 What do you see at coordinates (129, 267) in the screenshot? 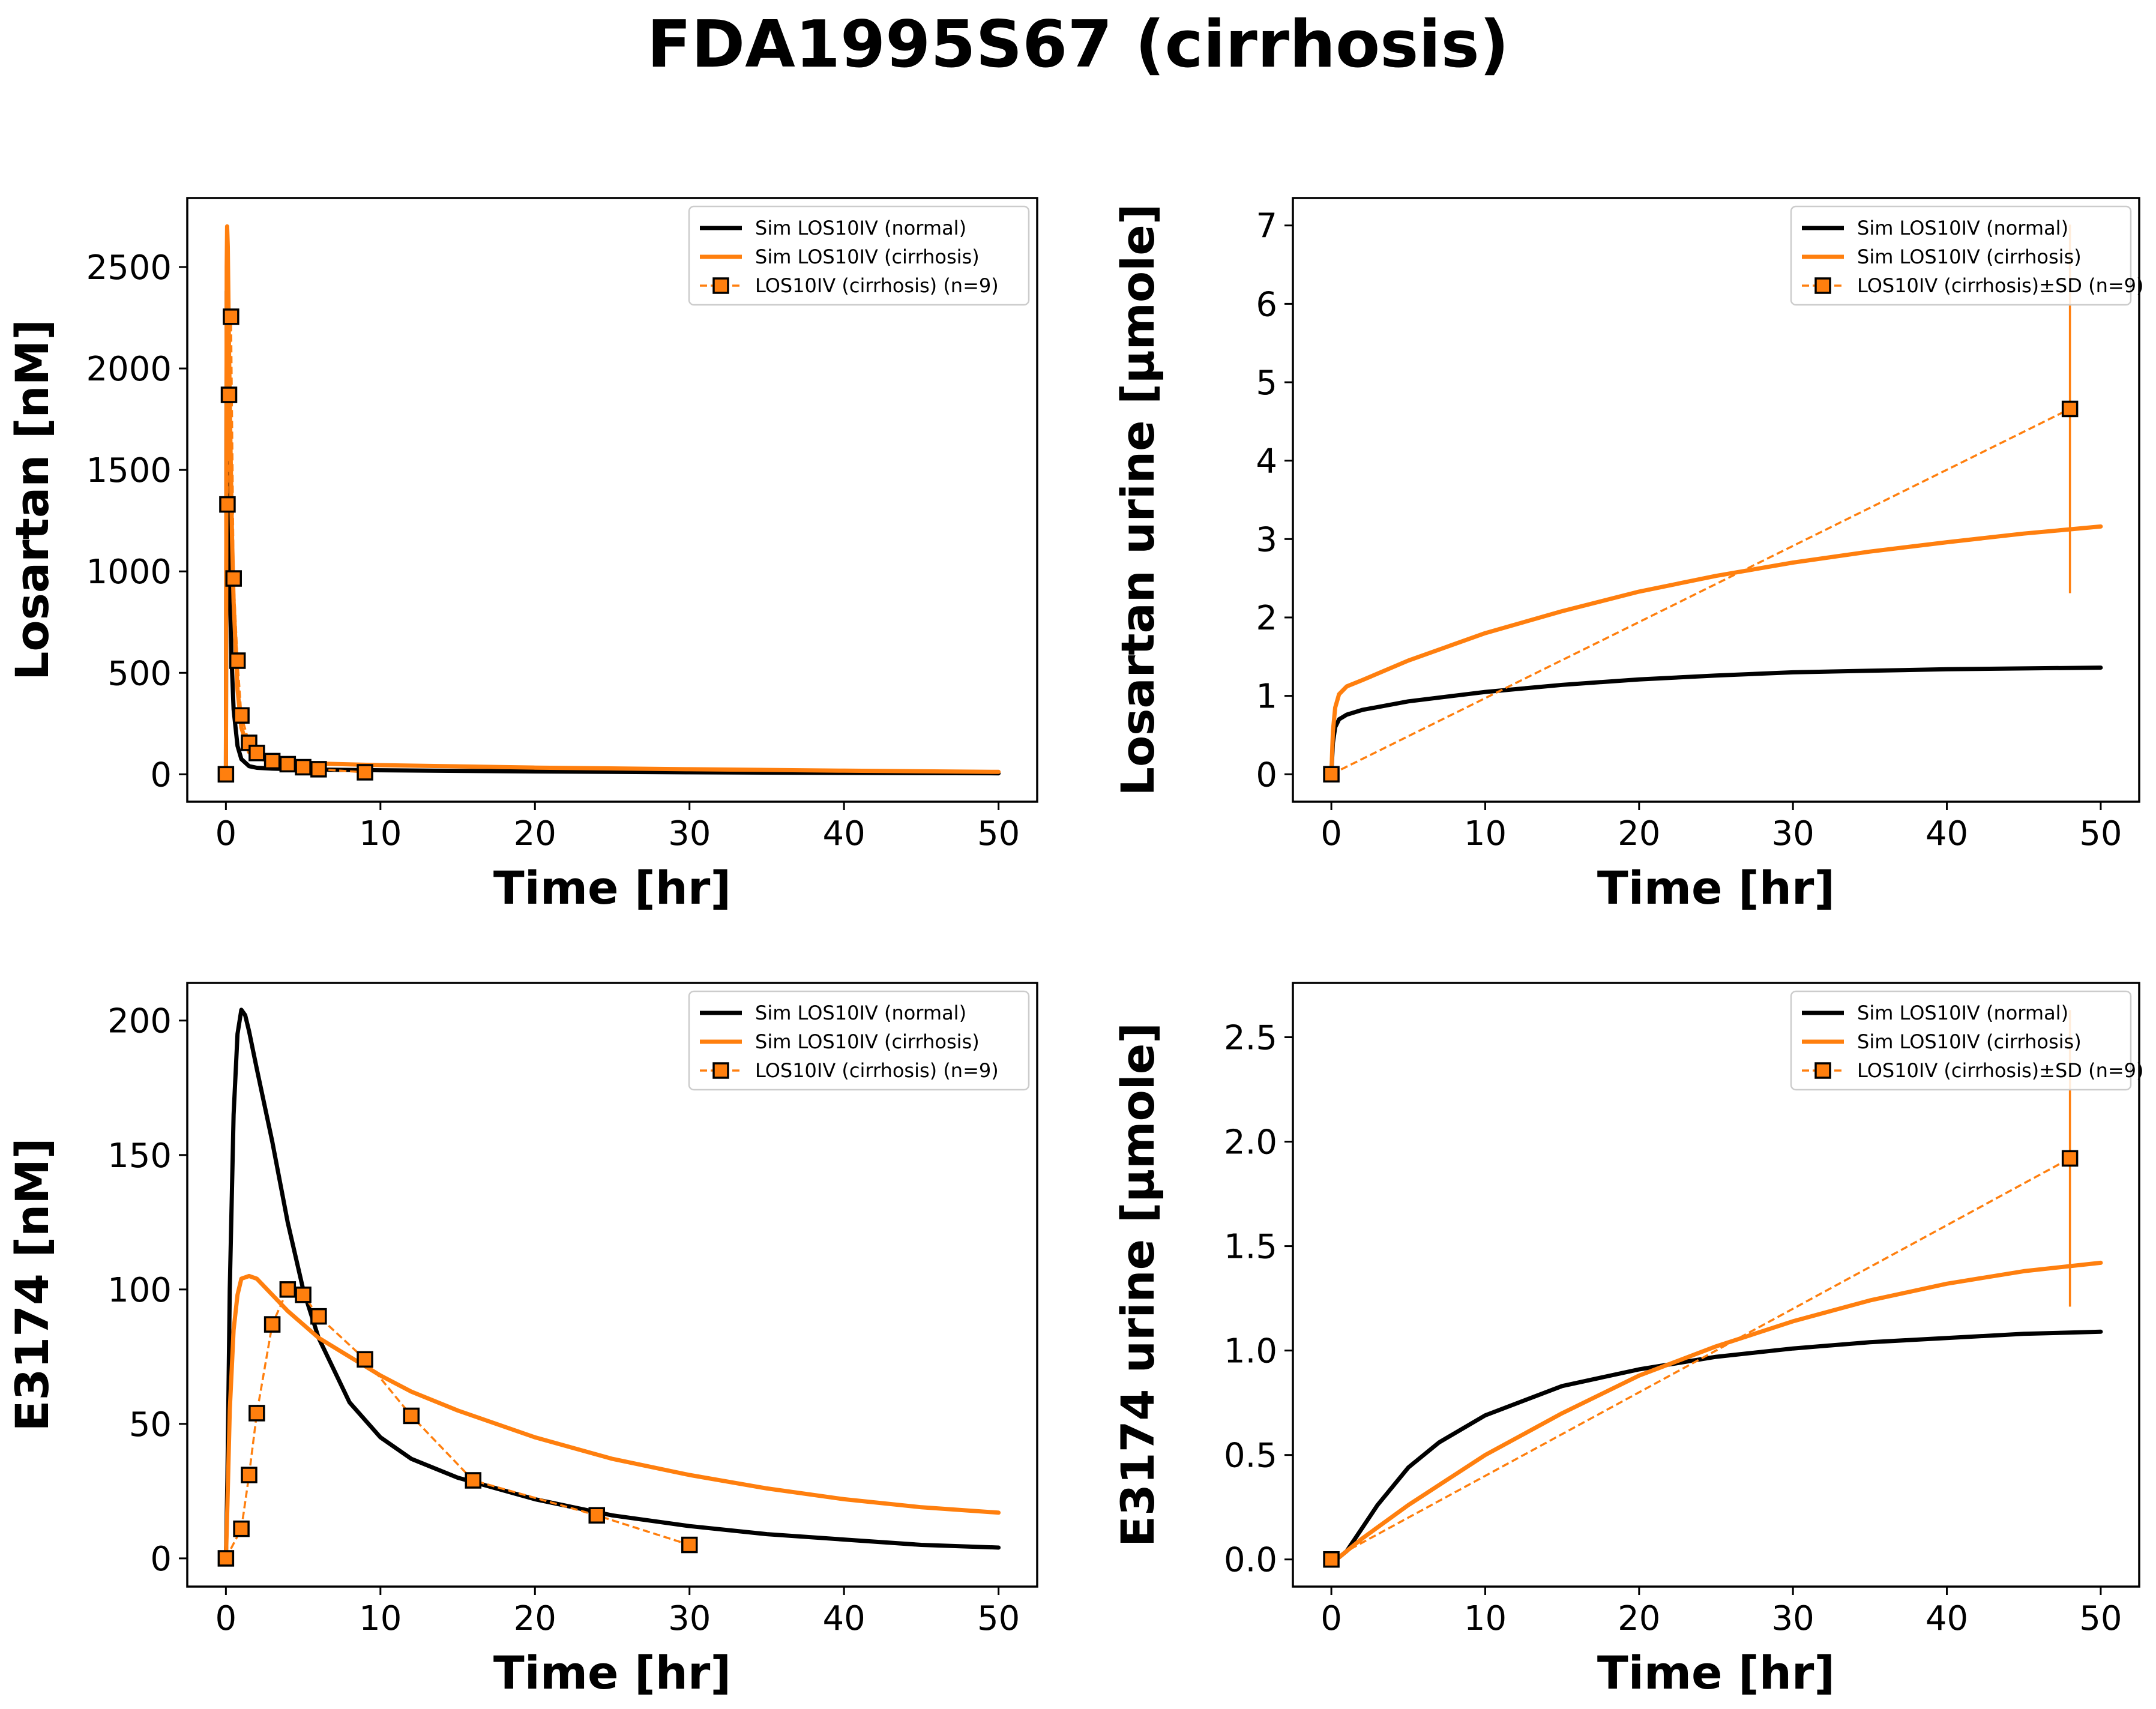
I see `y-tick-label: 2500` at bounding box center [129, 267].